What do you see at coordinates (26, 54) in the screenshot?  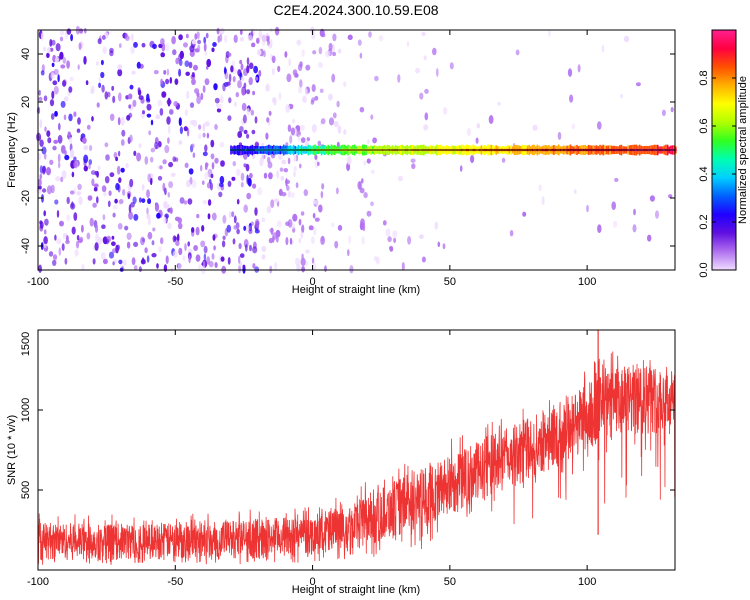 I see `spectrogram-ytick-label: 40` at bounding box center [26, 54].